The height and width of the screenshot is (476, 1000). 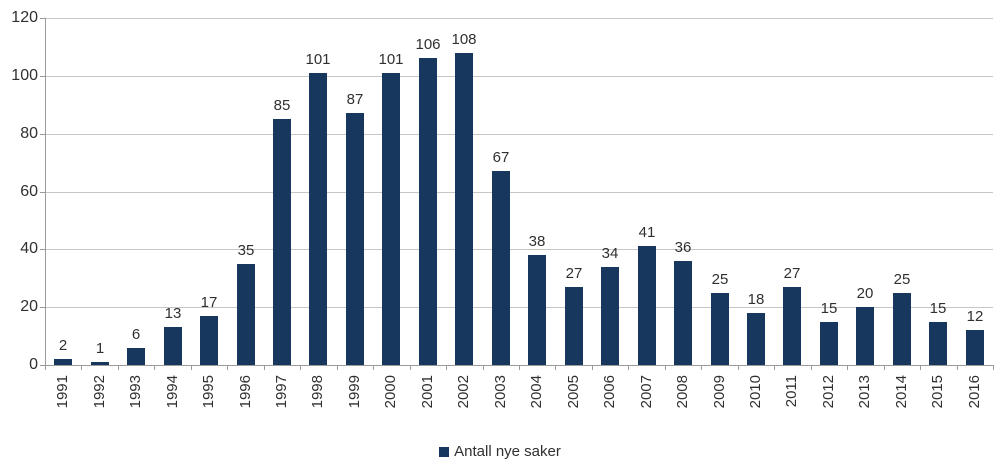 I want to click on y-axis-tick-label: 0, so click(x=33, y=364).